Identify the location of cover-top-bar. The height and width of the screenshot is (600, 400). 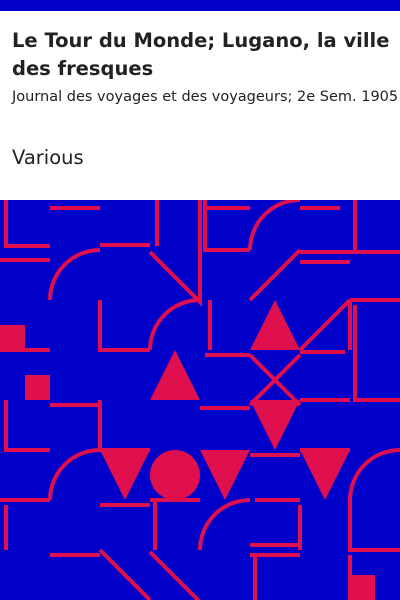
(200, 5).